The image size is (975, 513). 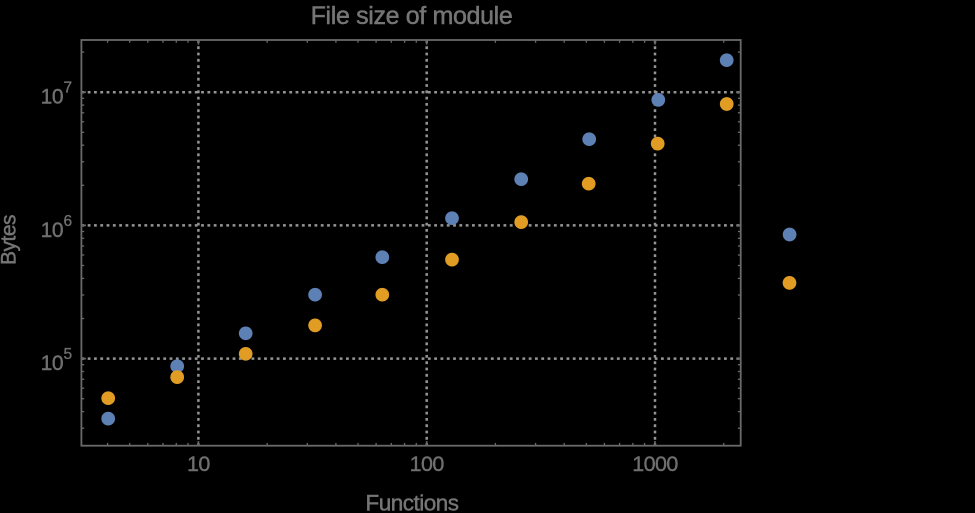 I want to click on svg-text: File size of module, so click(x=412, y=16).